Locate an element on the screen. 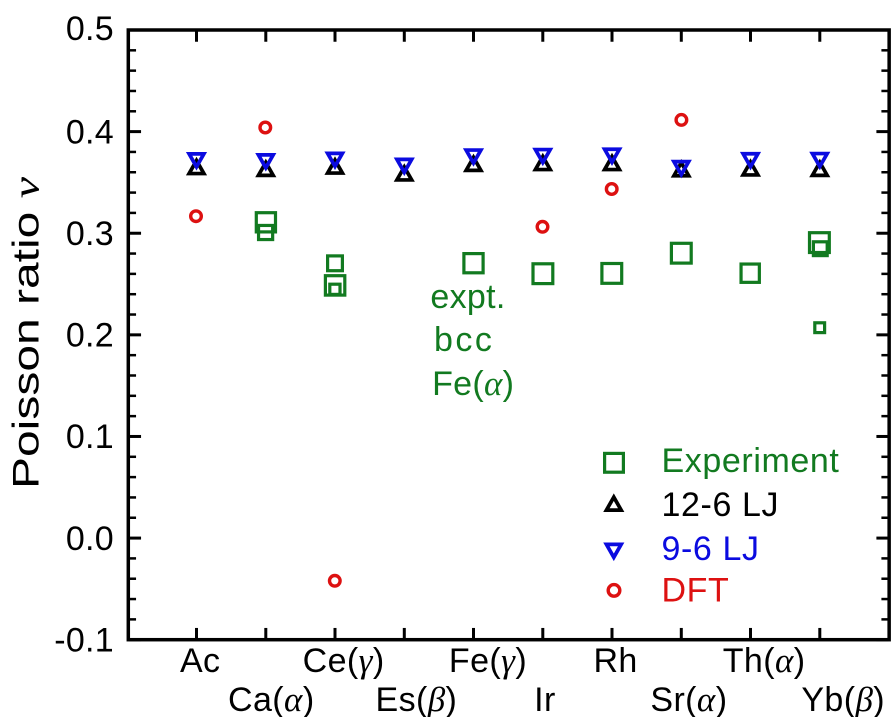 This screenshot has height=717, width=891. svg-text: Poisson ratio ν is located at coordinates (27, 332).